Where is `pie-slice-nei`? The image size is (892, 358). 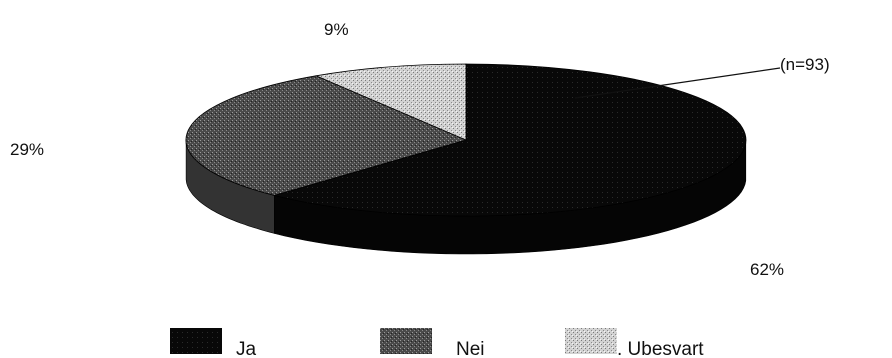 pie-slice-nei is located at coordinates (326, 135).